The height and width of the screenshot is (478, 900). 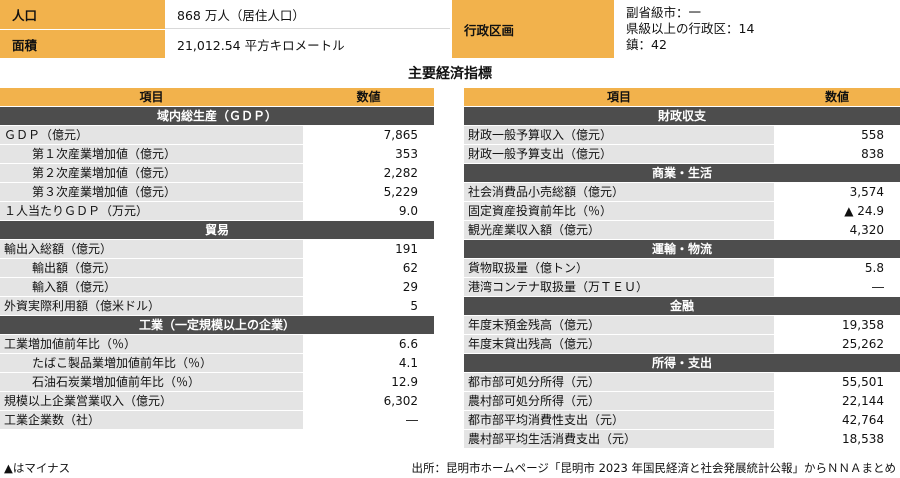 I want to click on indicator-value: 6.6, so click(x=368, y=344).